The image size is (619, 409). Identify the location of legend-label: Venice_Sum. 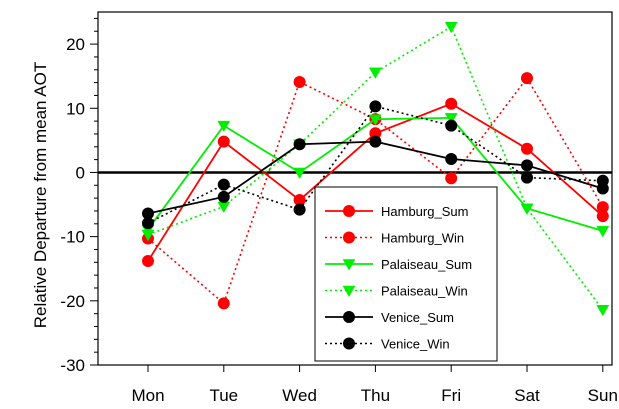
(417, 317).